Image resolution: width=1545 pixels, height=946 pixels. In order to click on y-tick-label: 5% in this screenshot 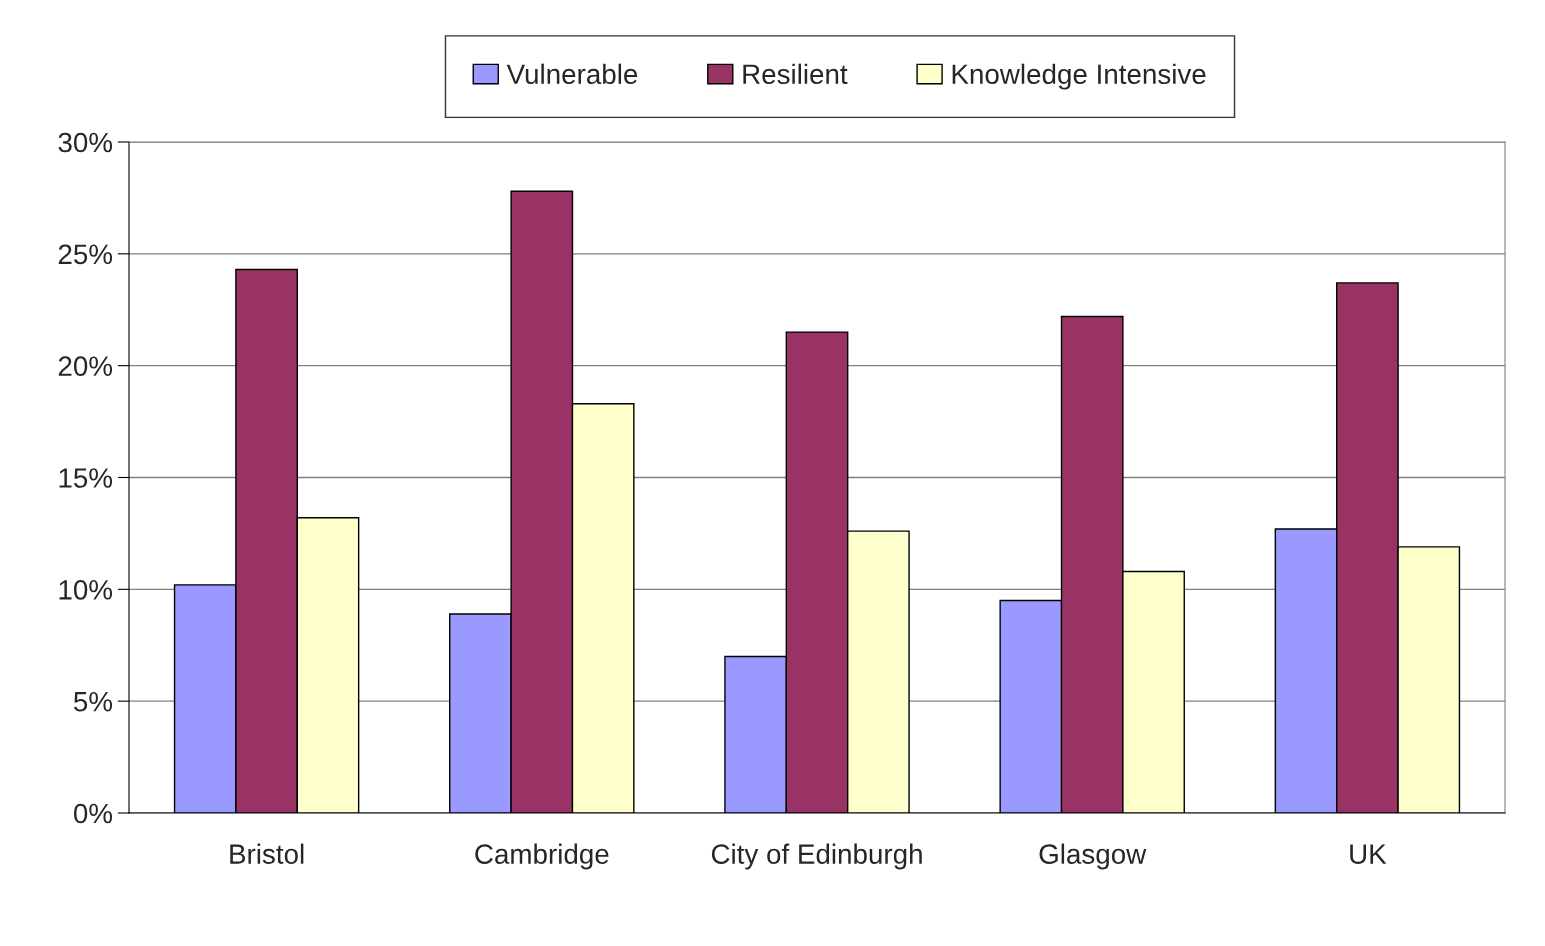, I will do `click(93, 701)`.